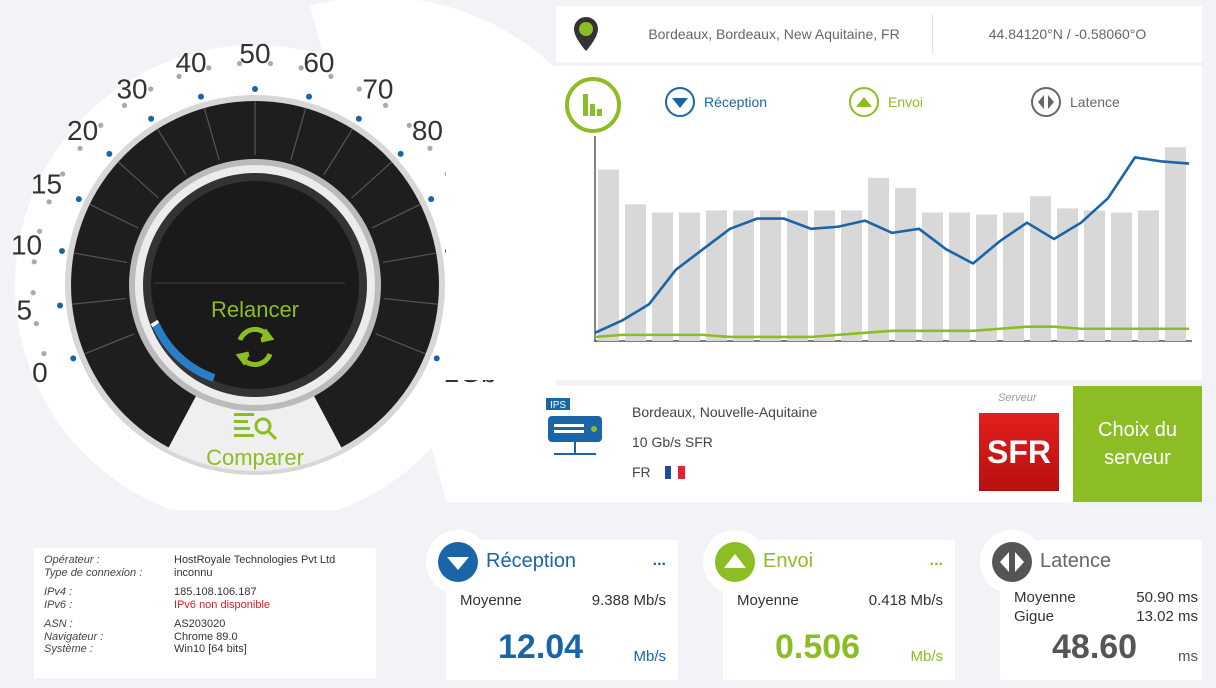 This screenshot has width=1216, height=688. What do you see at coordinates (768, 600) in the screenshot?
I see `envoi-avg-label: Moyenne` at bounding box center [768, 600].